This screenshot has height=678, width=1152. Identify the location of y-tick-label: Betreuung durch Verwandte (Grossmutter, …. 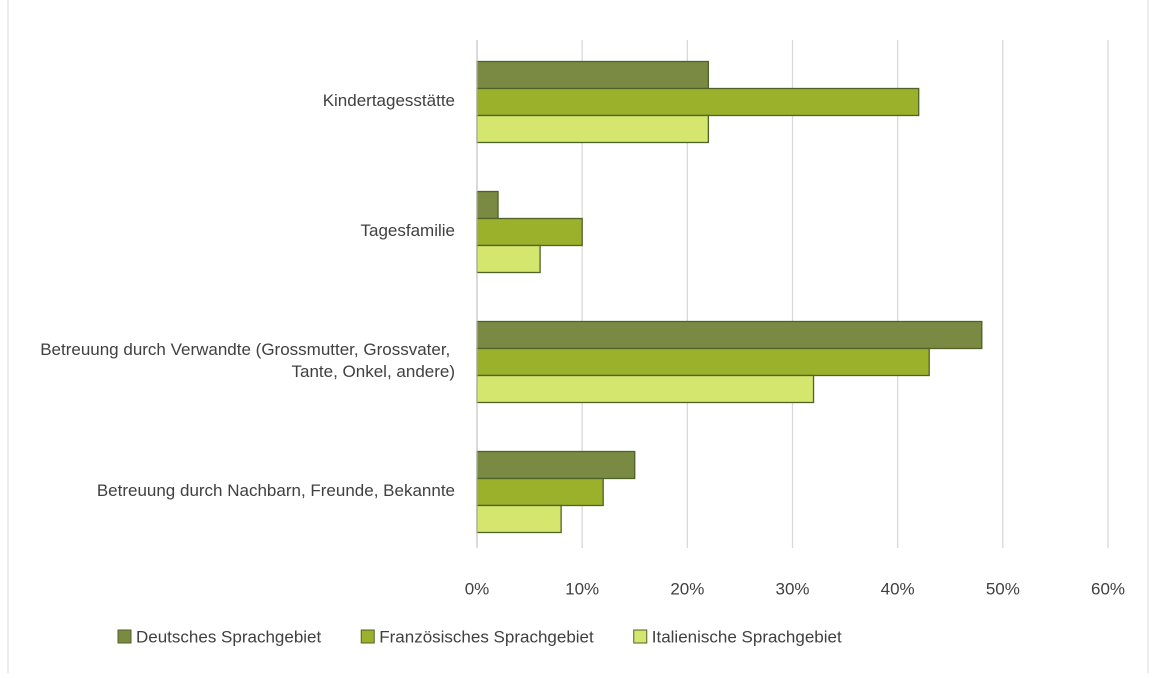
(247, 360).